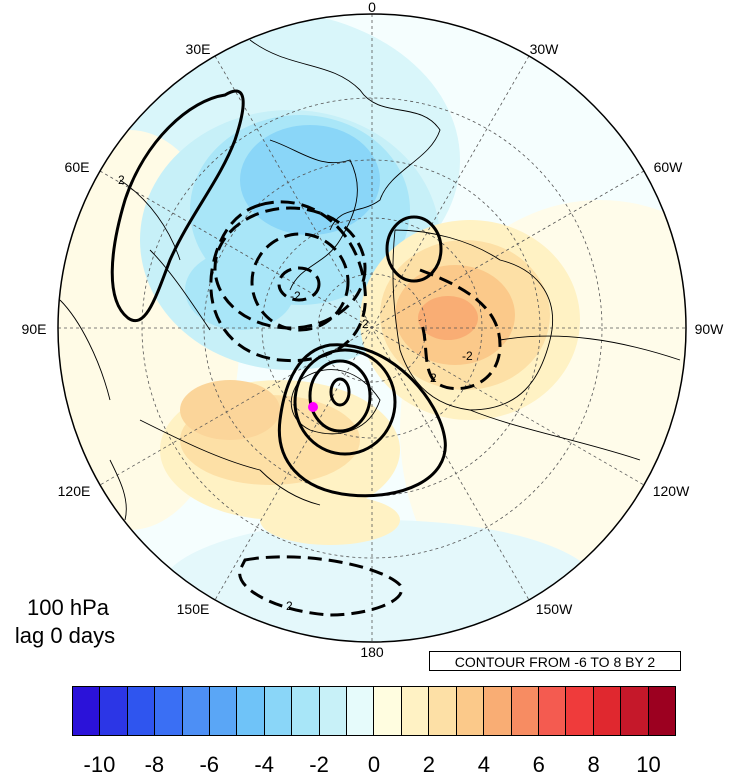  I want to click on colorbar-labels: -10 -8 -6 -4 -2 0 2 4 6 8 10, so click(364, 766).